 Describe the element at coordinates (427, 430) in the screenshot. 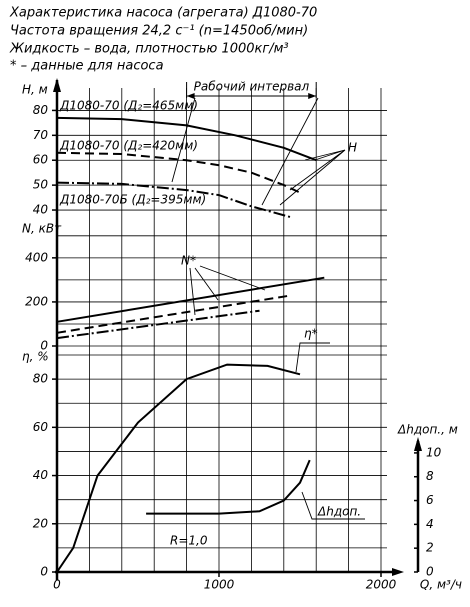

I see `y2-axis-label: Δhдоп., м` at that location.